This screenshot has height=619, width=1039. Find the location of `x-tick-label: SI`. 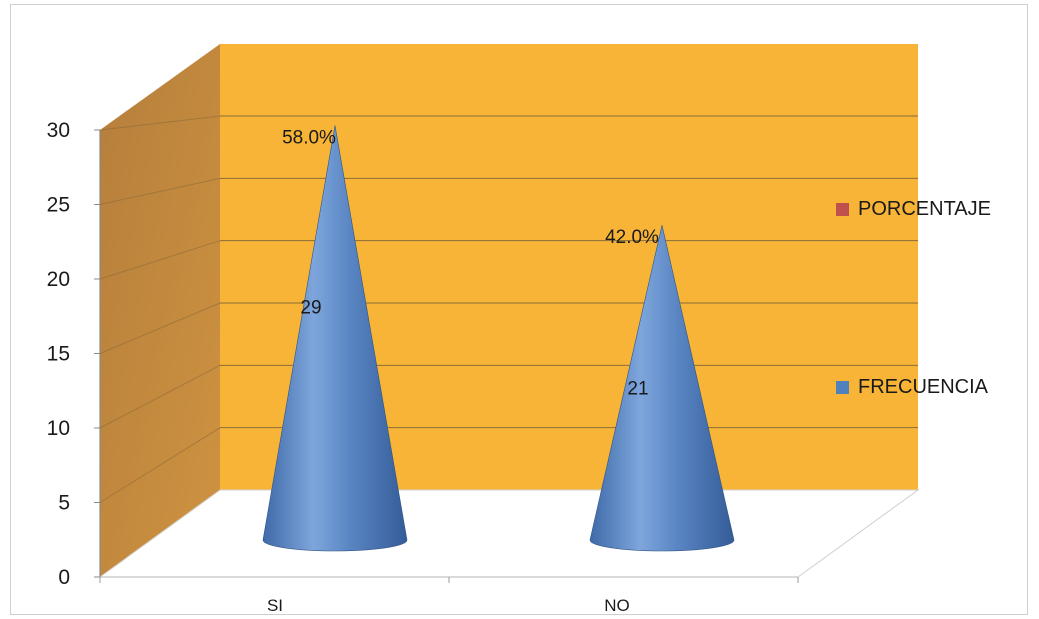

x-tick-label: SI is located at coordinates (275, 605).